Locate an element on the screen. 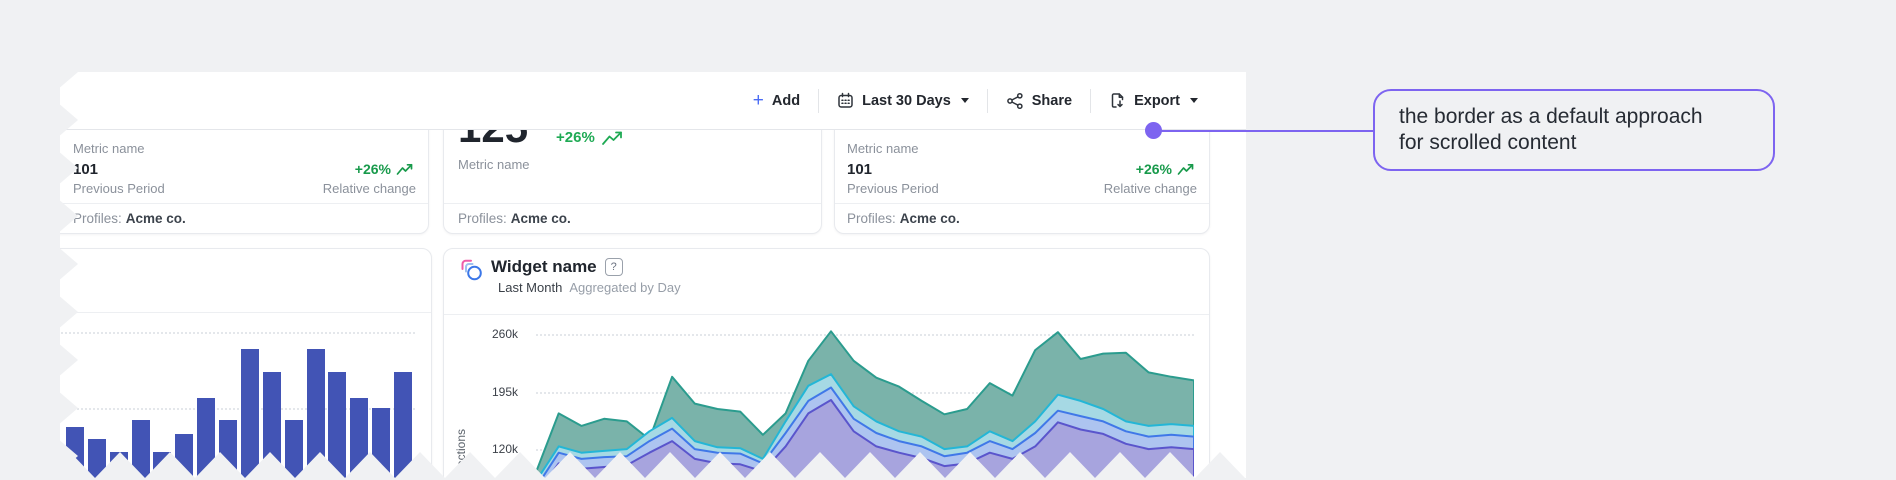 This screenshot has width=1896, height=480. widget-period: Last Month is located at coordinates (530, 287).